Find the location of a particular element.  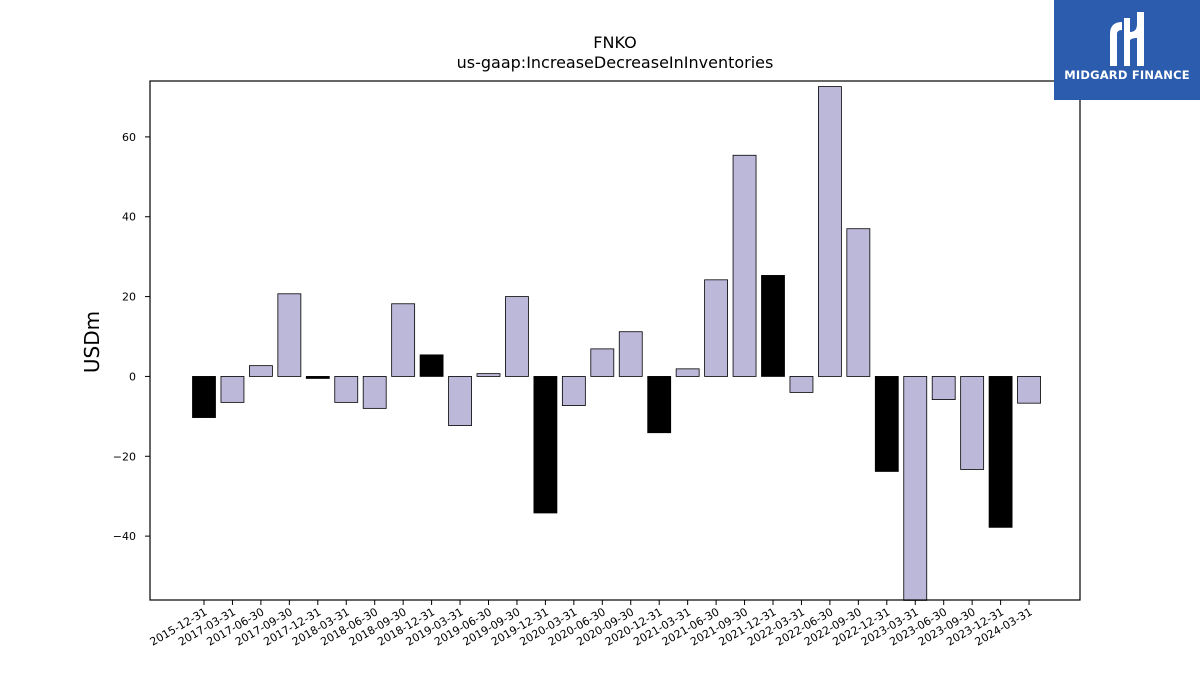

y-tick-label: 40 is located at coordinates (129, 217).